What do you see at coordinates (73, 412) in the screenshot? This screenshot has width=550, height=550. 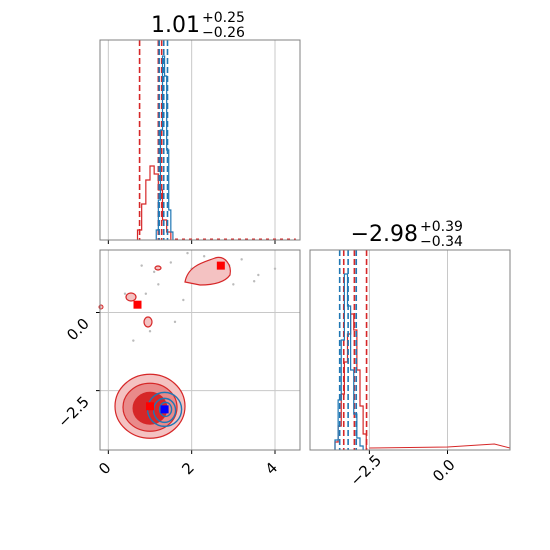 I see `y-tick-label: −2.5` at bounding box center [73, 412].